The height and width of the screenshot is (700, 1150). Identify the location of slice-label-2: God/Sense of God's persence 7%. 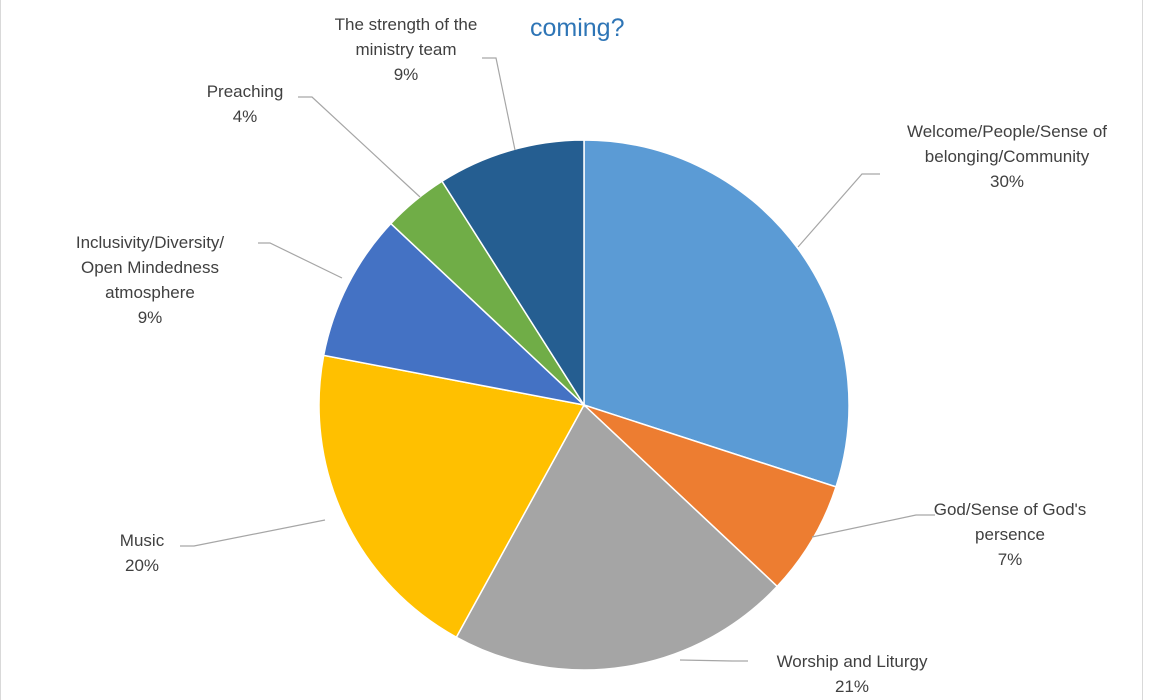
(1010, 534).